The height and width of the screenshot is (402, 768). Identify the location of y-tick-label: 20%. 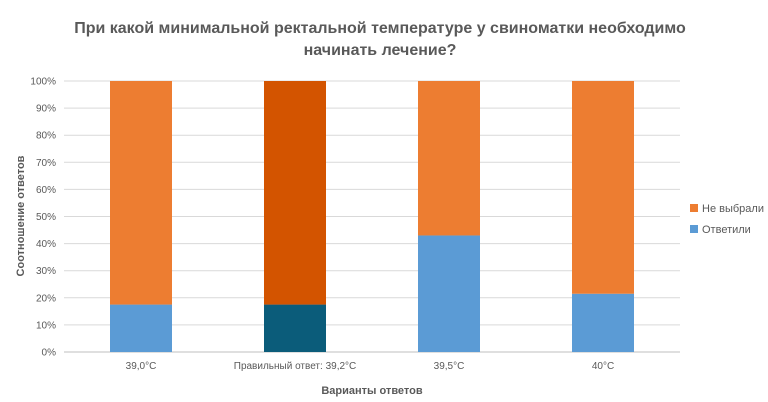
(46, 298).